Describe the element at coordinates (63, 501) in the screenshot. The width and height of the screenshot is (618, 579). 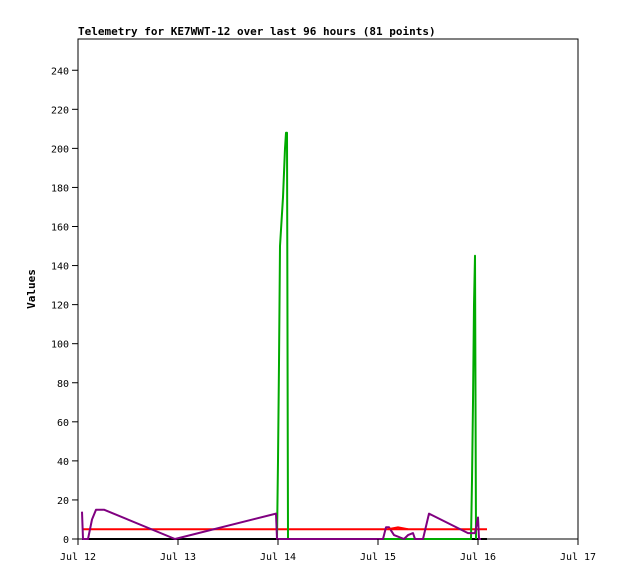
I see `y-tick-label: 20` at that location.